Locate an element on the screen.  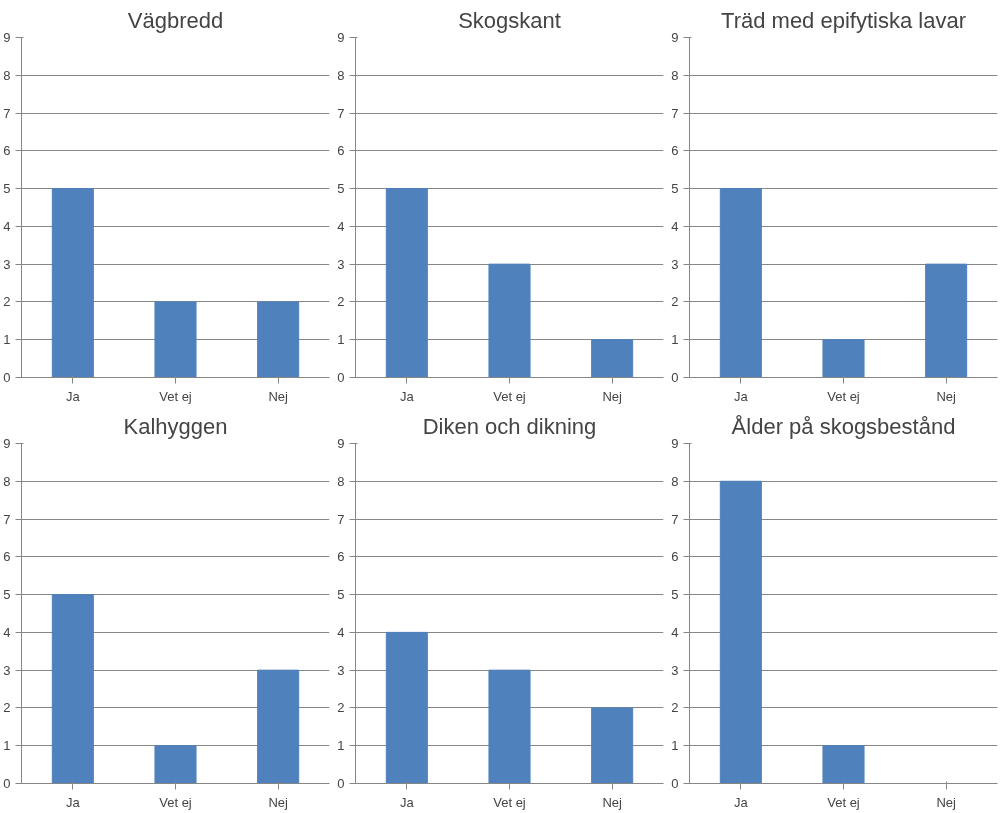
chart-title: Vägbredd is located at coordinates (175, 20).